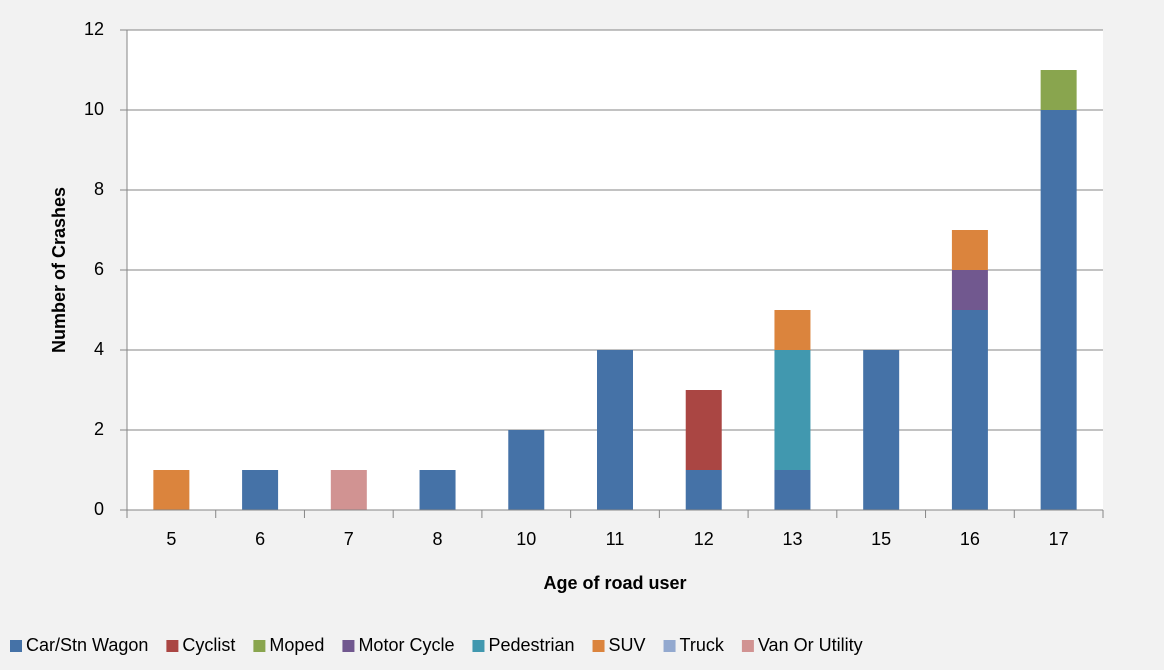 The width and height of the screenshot is (1164, 670). Describe the element at coordinates (94, 29) in the screenshot. I see `y-tick-label: 12` at that location.